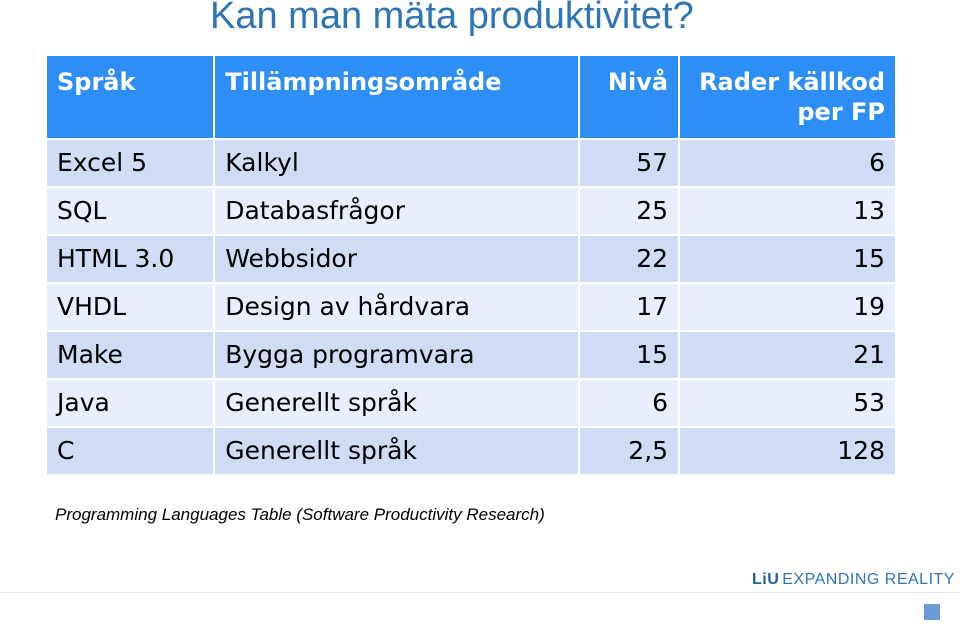  Describe the element at coordinates (787, 355) in the screenshot. I see `cell-lines: 21` at that location.